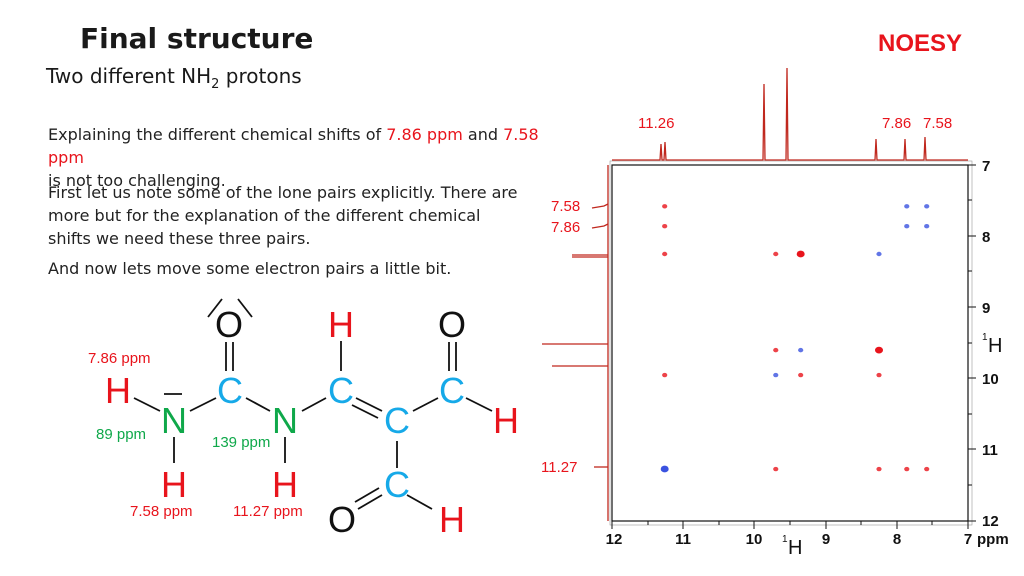 The height and width of the screenshot is (576, 1024). What do you see at coordinates (920, 43) in the screenshot?
I see `noesy-badge: NOESY` at bounding box center [920, 43].